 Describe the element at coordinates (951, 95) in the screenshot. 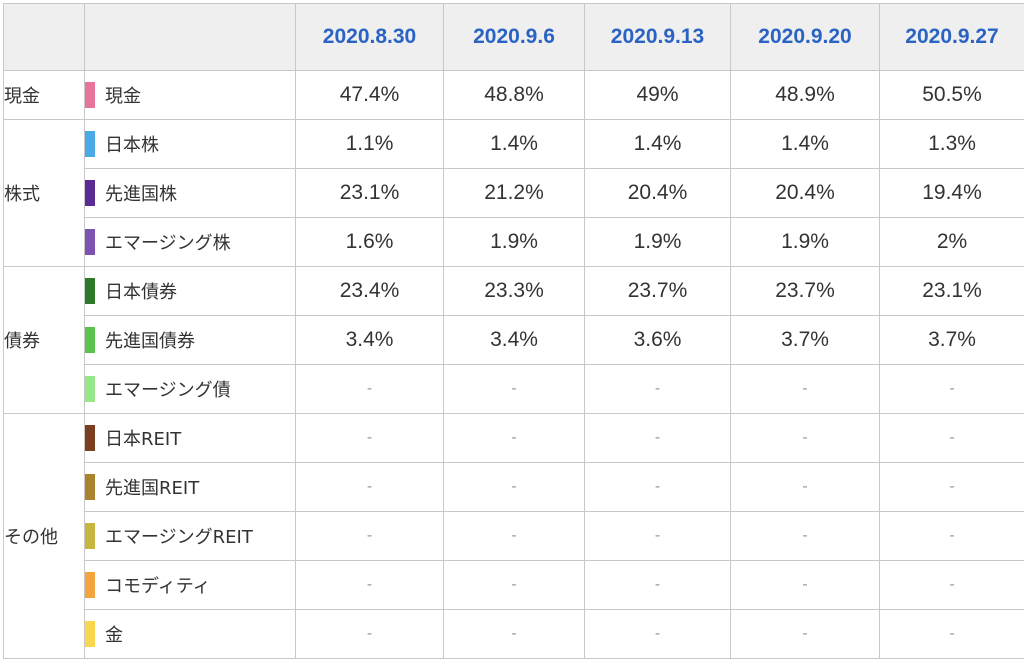

I see `value-cell: 50.5%` at that location.